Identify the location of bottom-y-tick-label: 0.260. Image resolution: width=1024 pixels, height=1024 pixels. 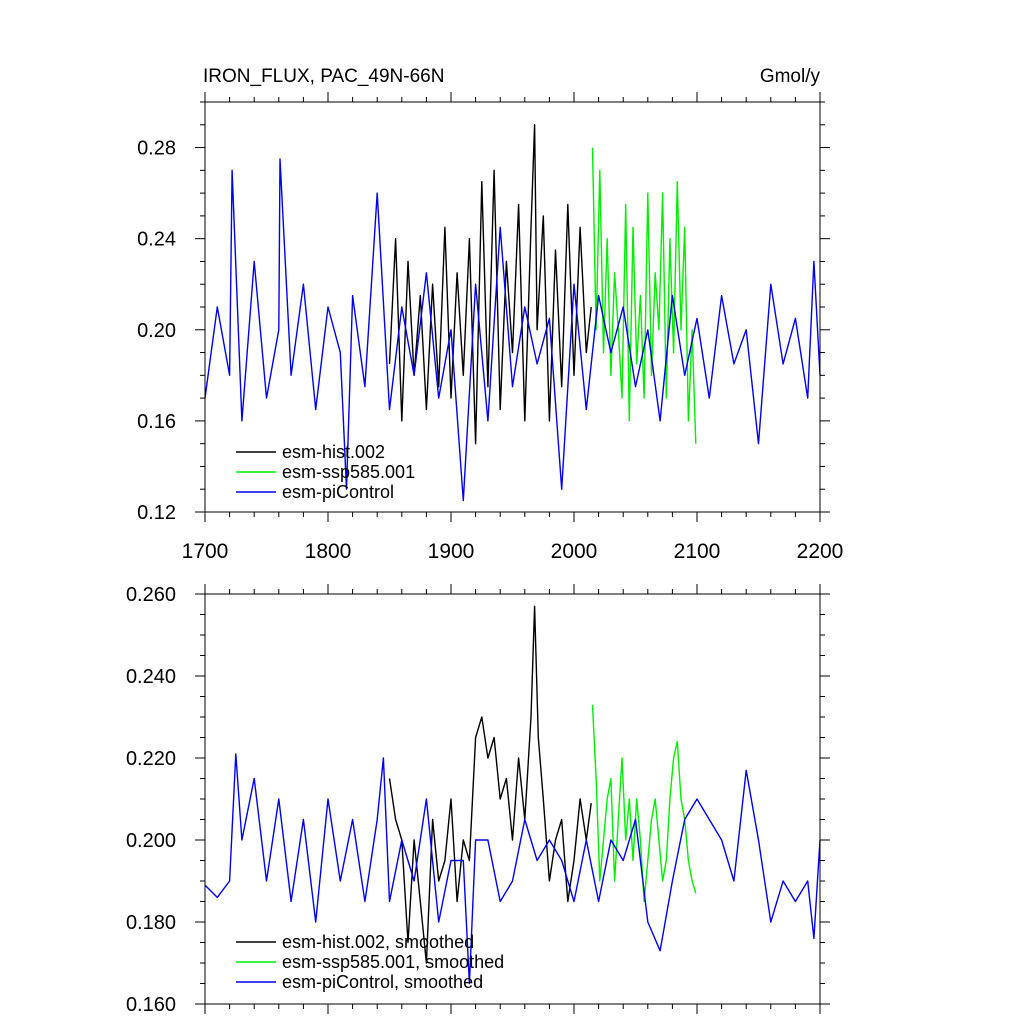
(151, 595).